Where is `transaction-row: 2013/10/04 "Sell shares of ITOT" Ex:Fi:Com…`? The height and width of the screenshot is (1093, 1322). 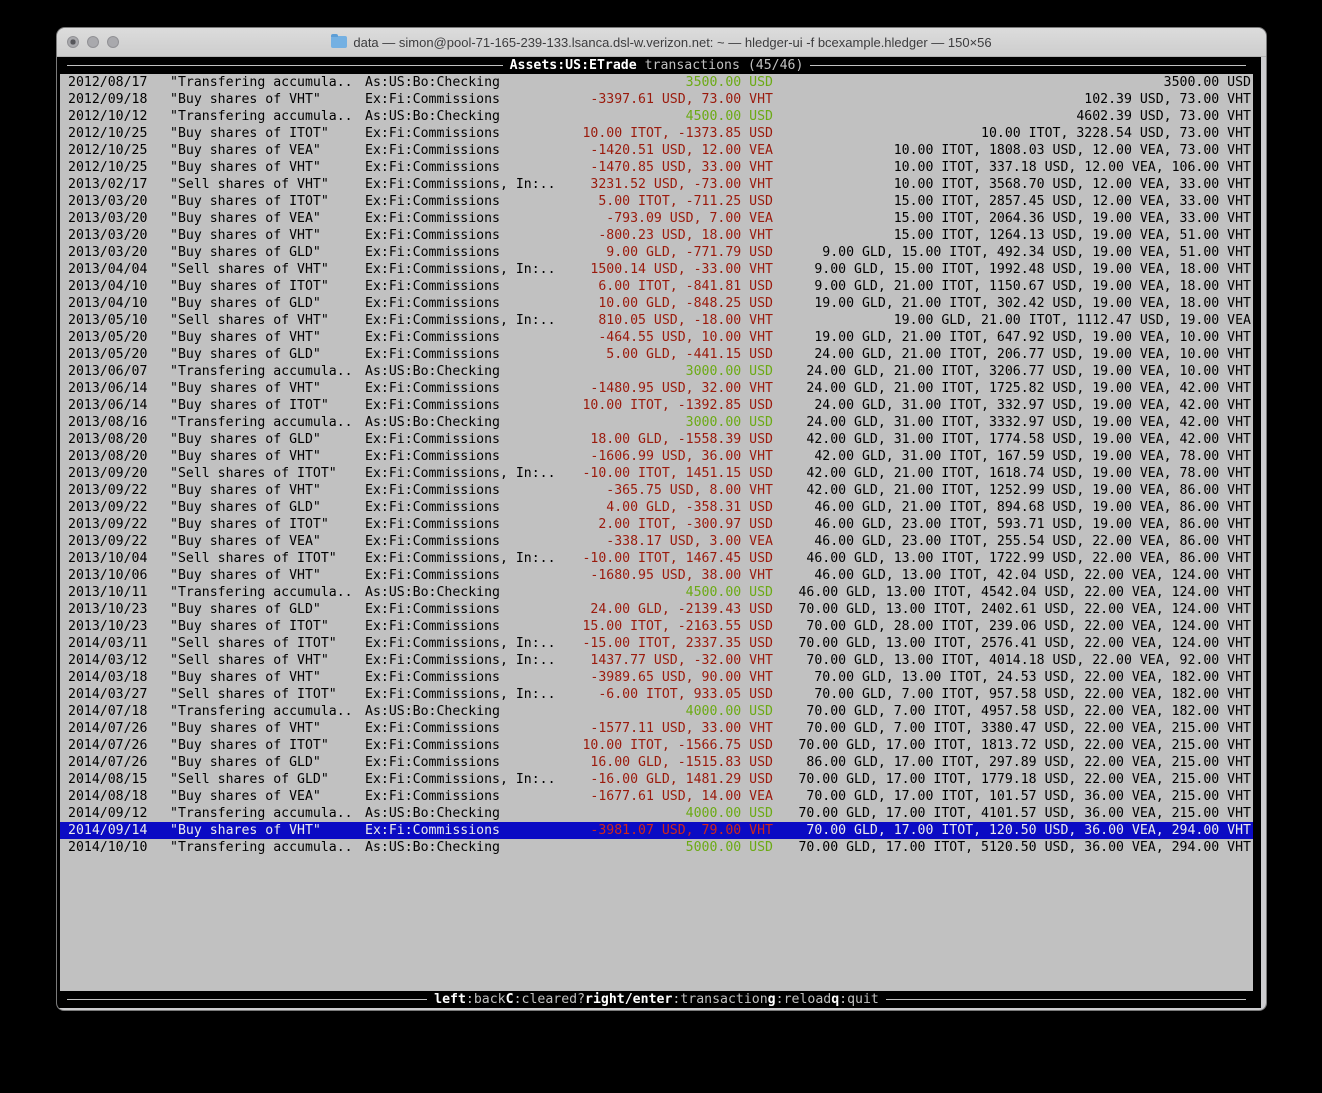 transaction-row: 2013/10/04 "Sell shares of ITOT" Ex:Fi:Com… is located at coordinates (656, 558).